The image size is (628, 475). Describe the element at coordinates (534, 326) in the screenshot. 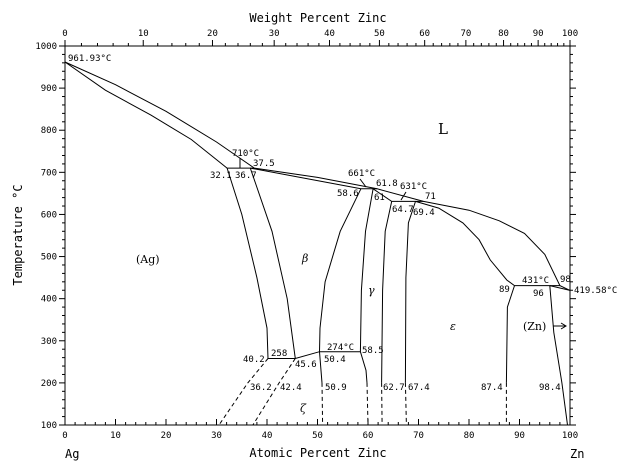

I see `phase-label-zn: (Zn)` at that location.